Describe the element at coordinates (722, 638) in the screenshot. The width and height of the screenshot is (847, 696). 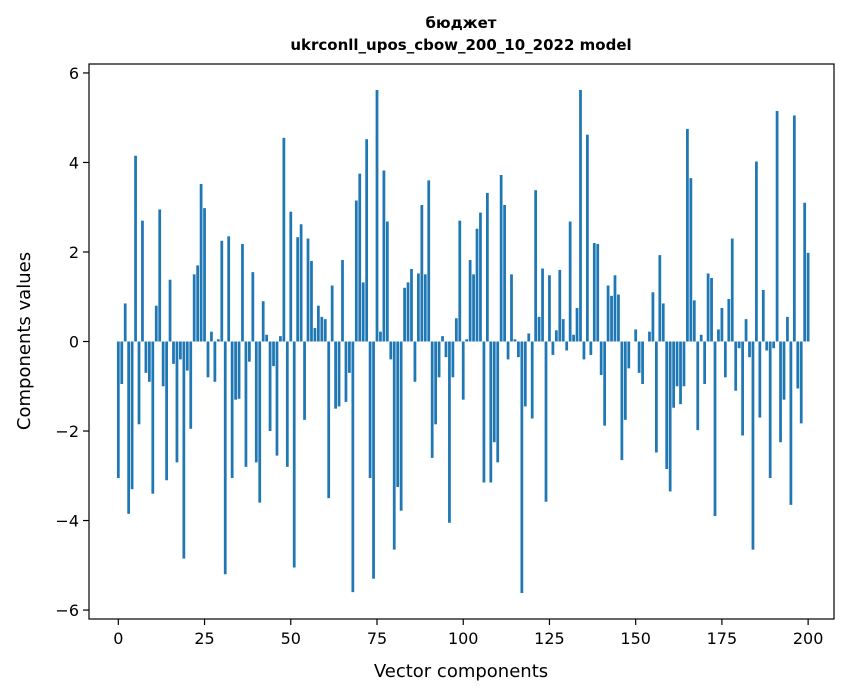
I see `x-tick-label: 175` at that location.